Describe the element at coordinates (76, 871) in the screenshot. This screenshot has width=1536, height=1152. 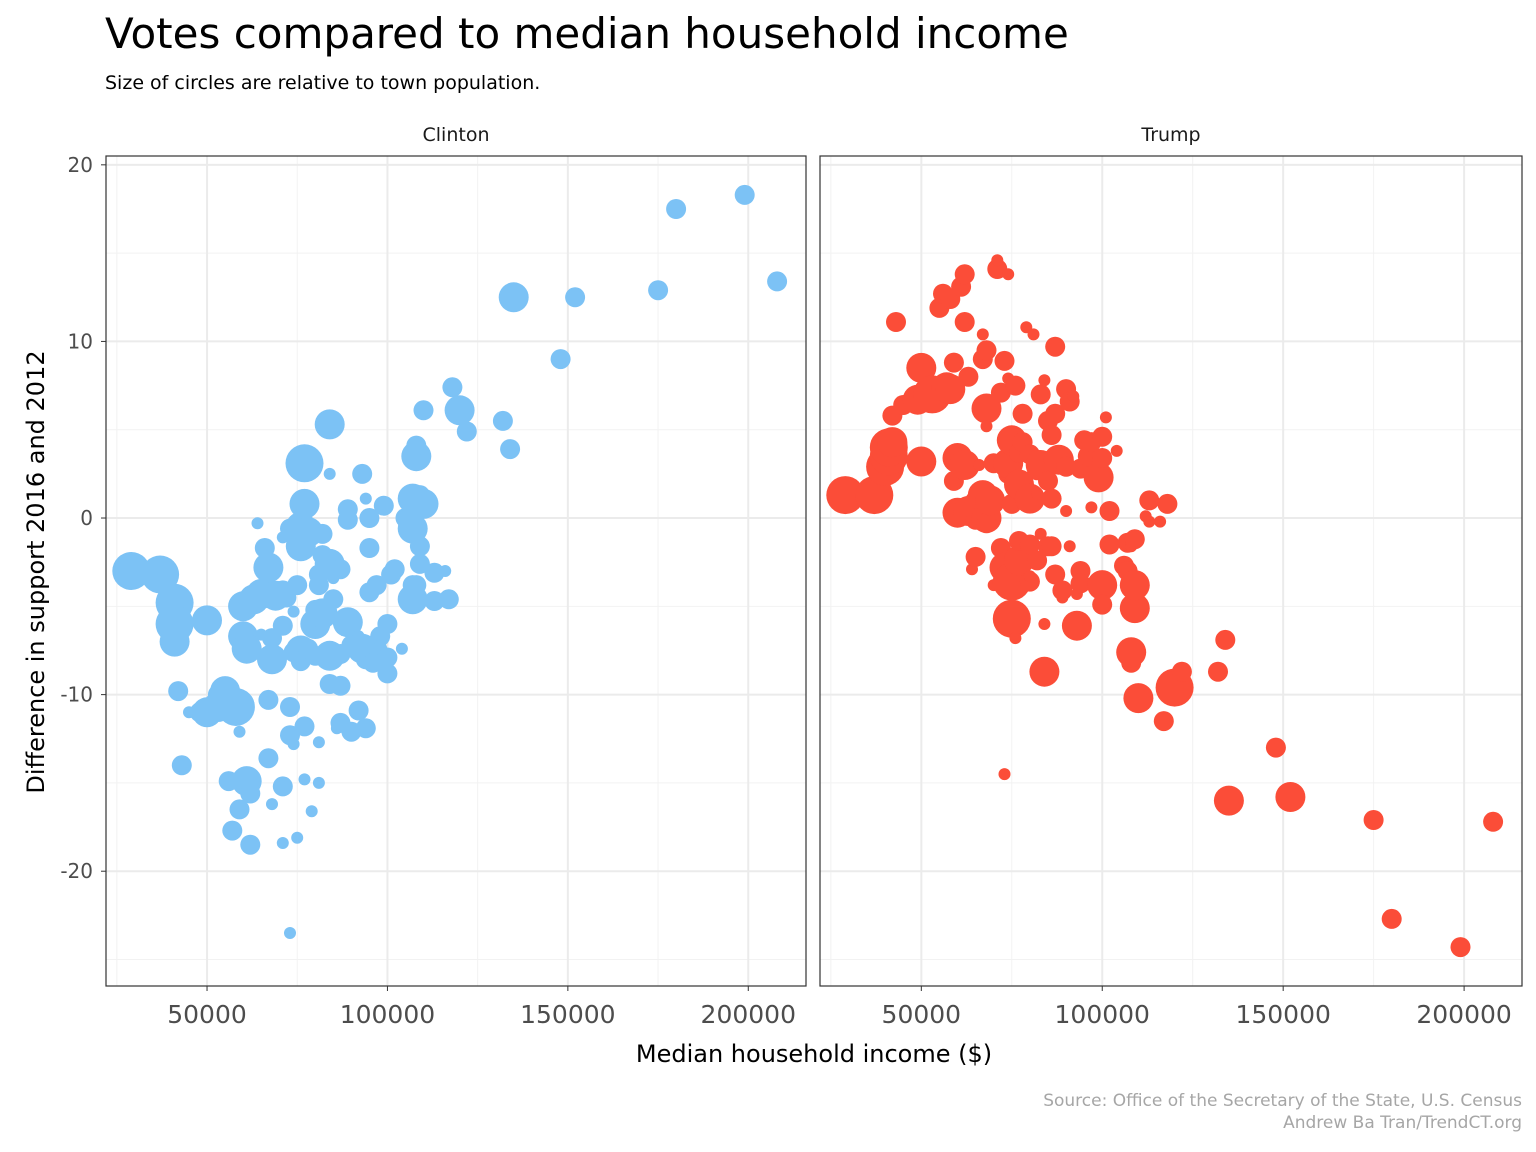
I see `y-tick-label: -20` at that location.